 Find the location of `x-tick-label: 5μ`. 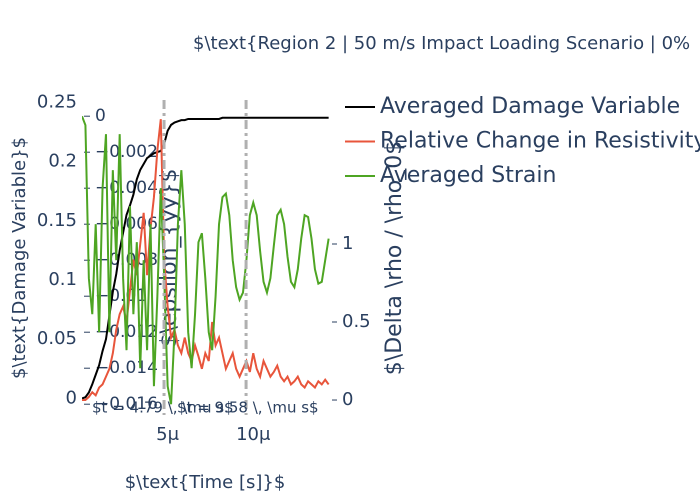

x-tick-label: 5μ is located at coordinates (167, 434).